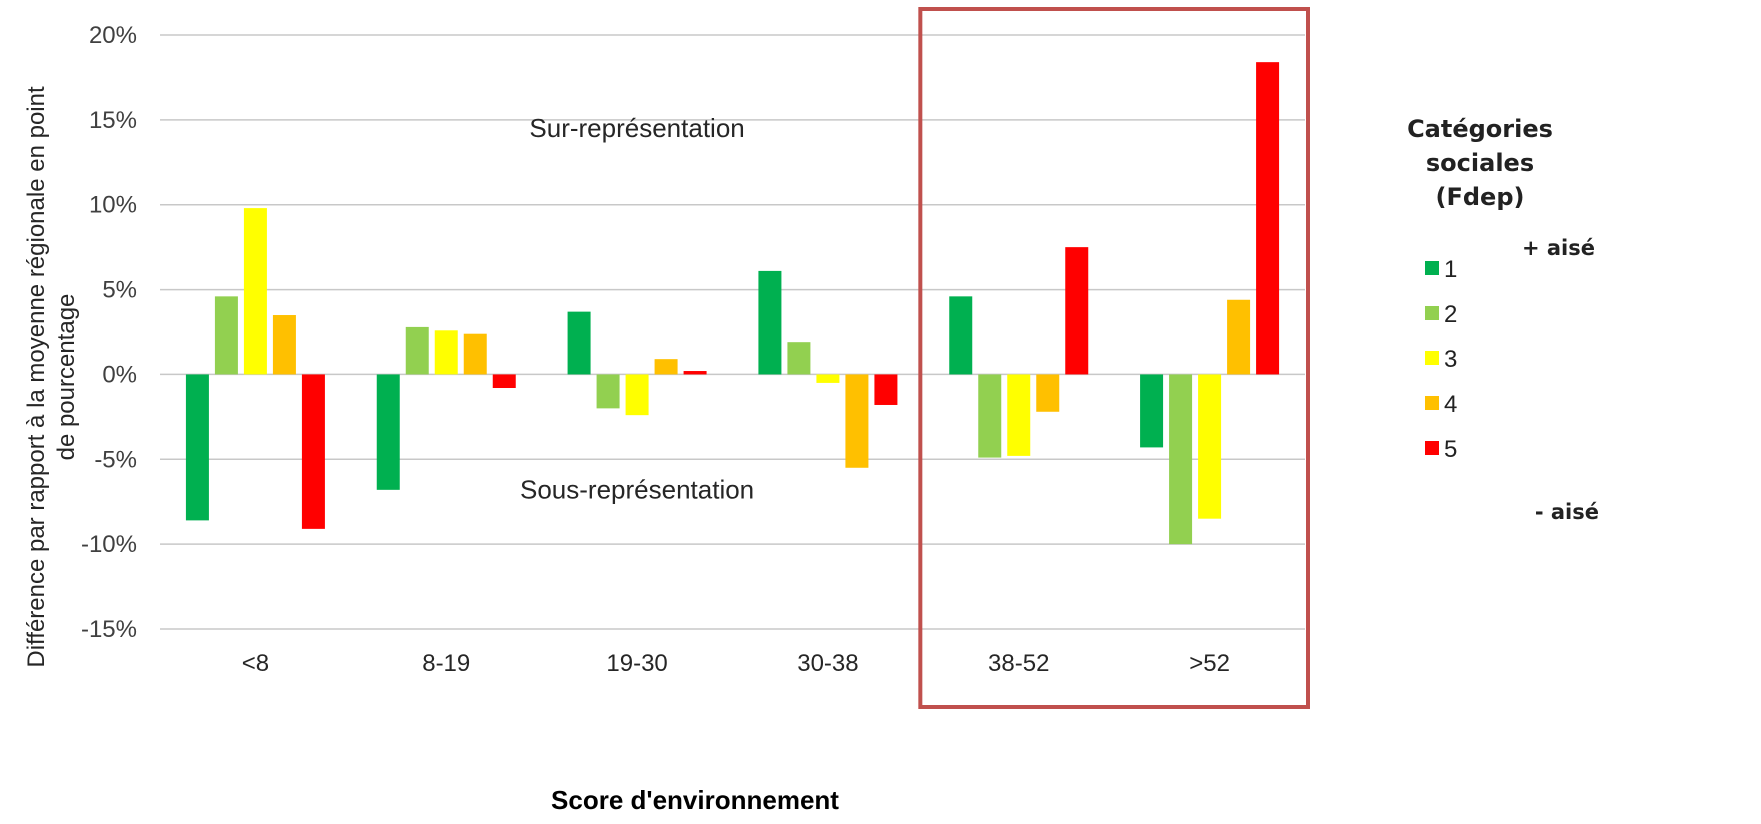 The width and height of the screenshot is (1761, 824). Describe the element at coordinates (1450, 269) in the screenshot. I see `legend-label: 1` at that location.